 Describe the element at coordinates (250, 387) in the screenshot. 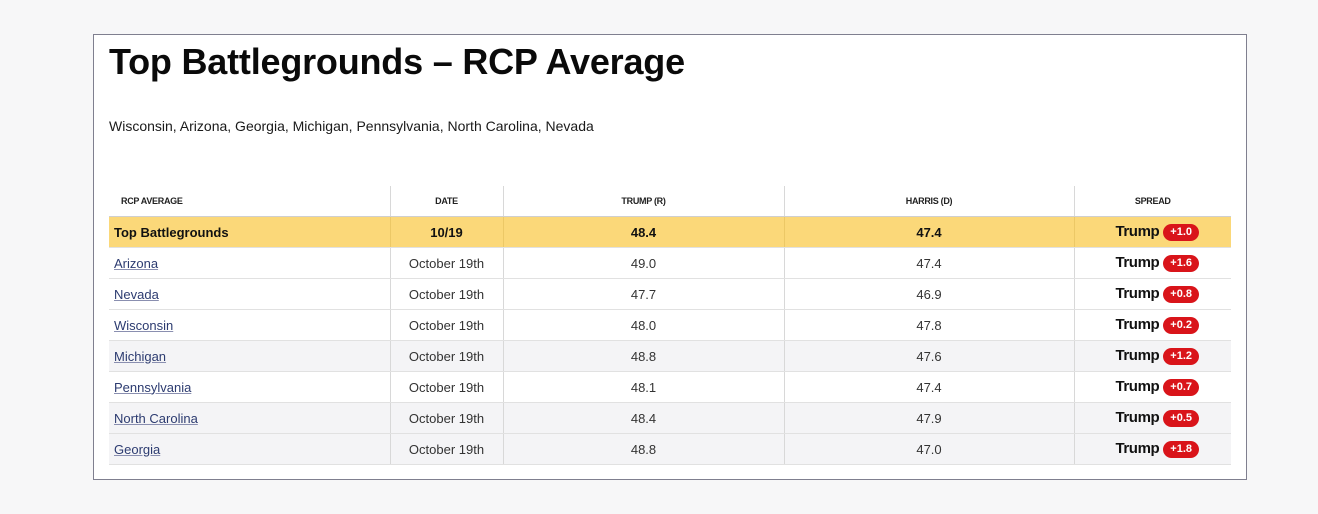

I see `state-name: Pennsylvania` at that location.